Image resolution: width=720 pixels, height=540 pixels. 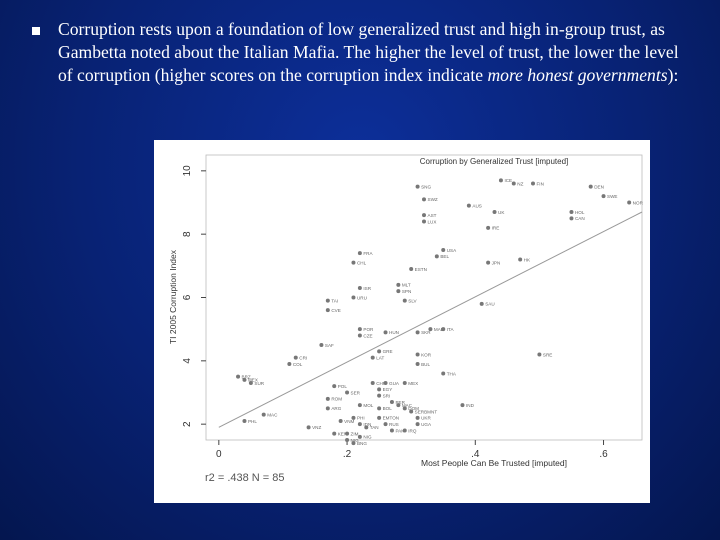 I want to click on point-label: DEN, so click(x=599, y=186).